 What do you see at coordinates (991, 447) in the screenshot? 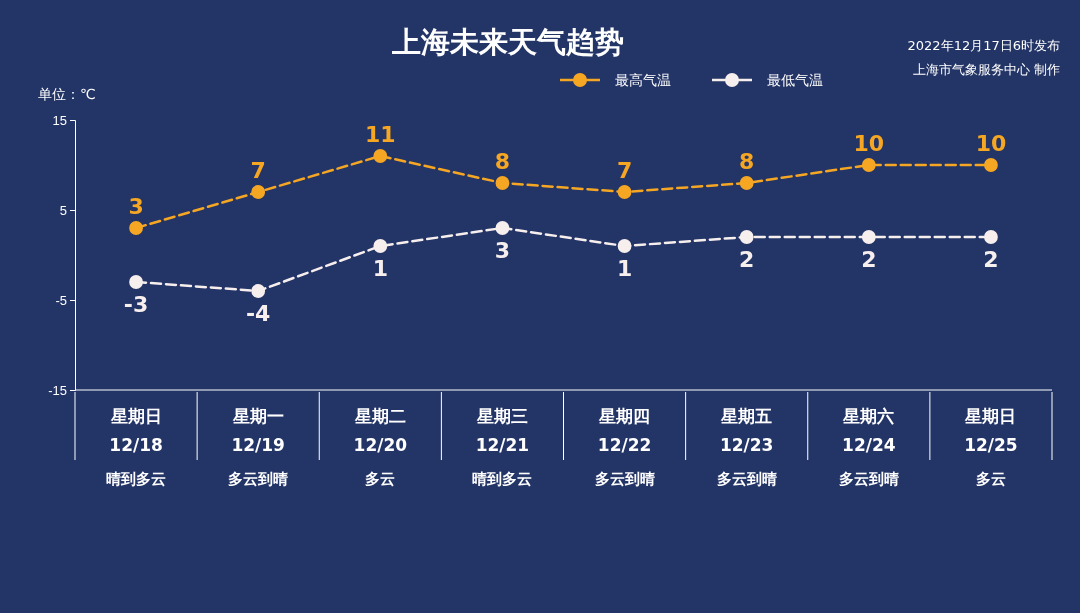
I see `x-tick-label: 星期日 12/25 多云` at bounding box center [991, 447].